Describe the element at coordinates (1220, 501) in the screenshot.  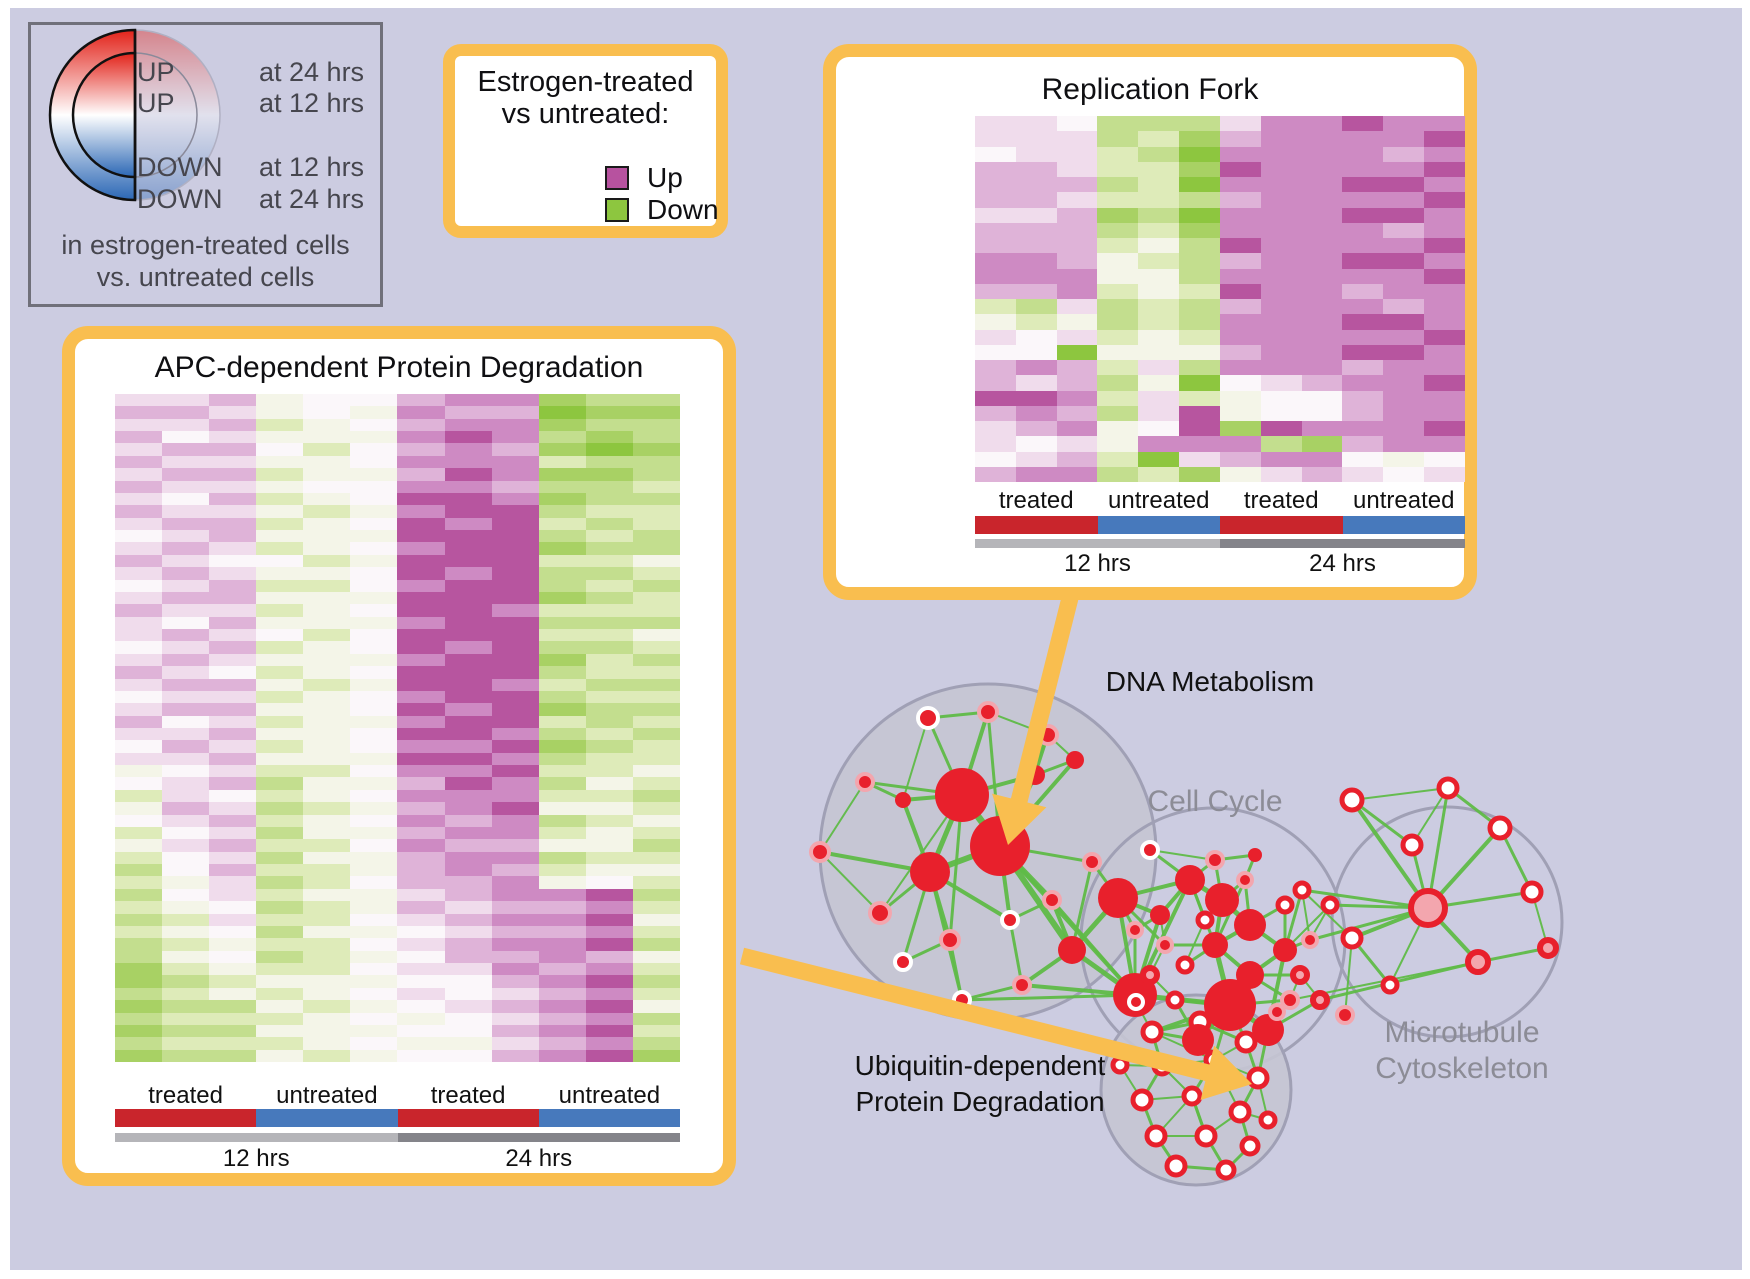
I see `replication-fork-group-labels: treated untreated treated untreated` at that location.